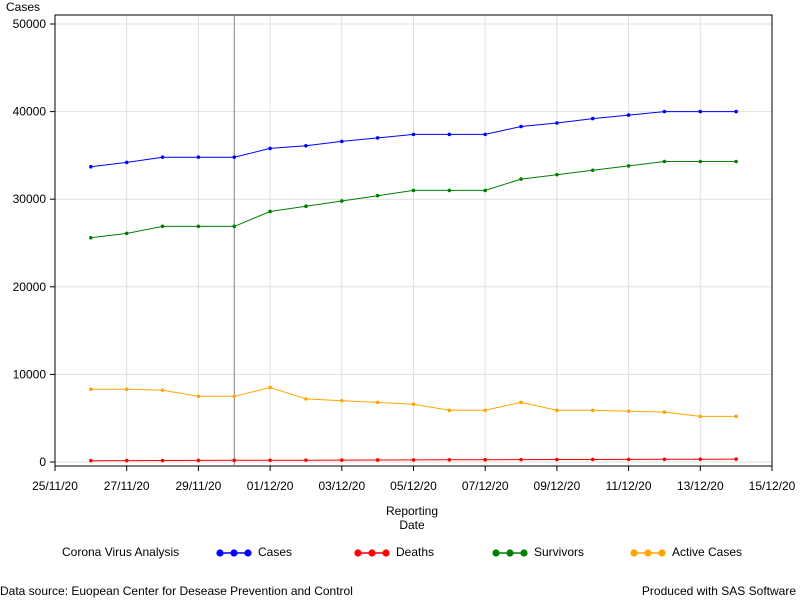 The height and width of the screenshot is (600, 800). I want to click on legend-swatch-survivors, so click(510, 553).